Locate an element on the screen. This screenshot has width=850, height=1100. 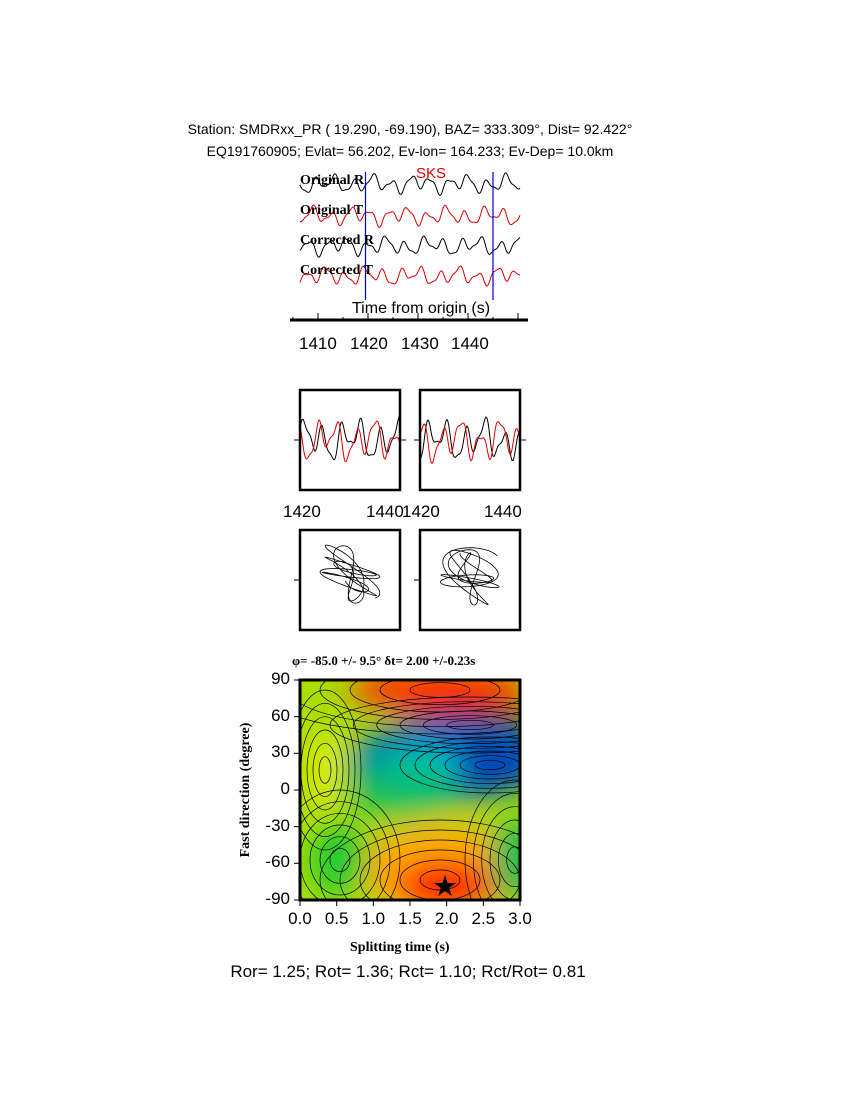
contour-xtick: 0.0 is located at coordinates (300, 918).